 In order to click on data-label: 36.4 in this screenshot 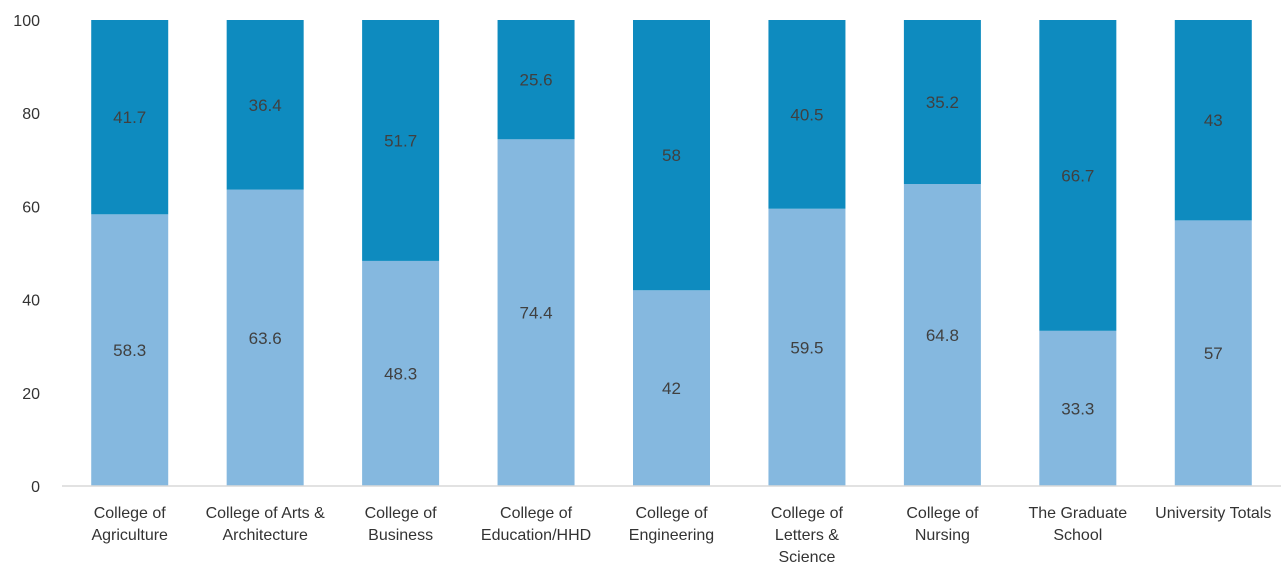, I will do `click(265, 105)`.